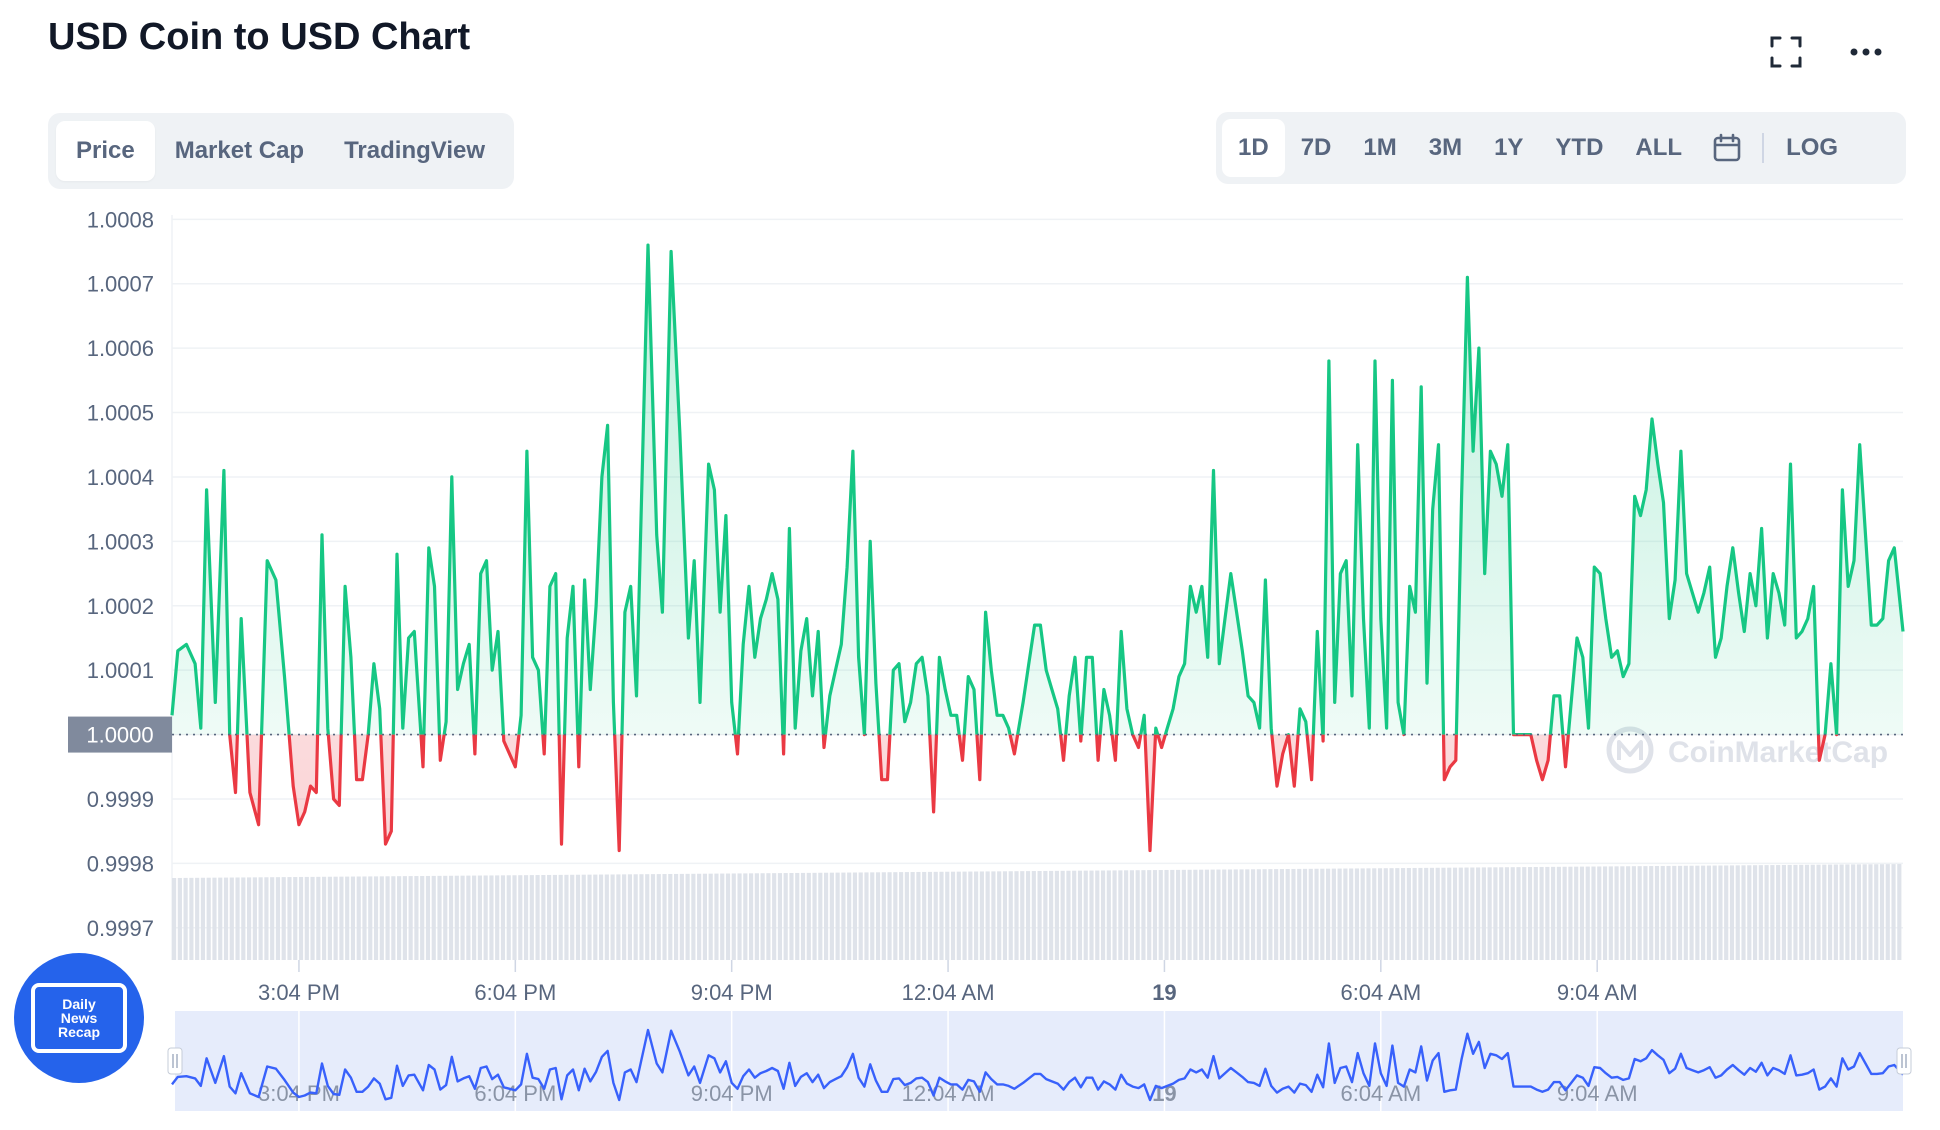 The image size is (1940, 1130). What do you see at coordinates (1659, 147) in the screenshot?
I see `range-all: ALL` at bounding box center [1659, 147].